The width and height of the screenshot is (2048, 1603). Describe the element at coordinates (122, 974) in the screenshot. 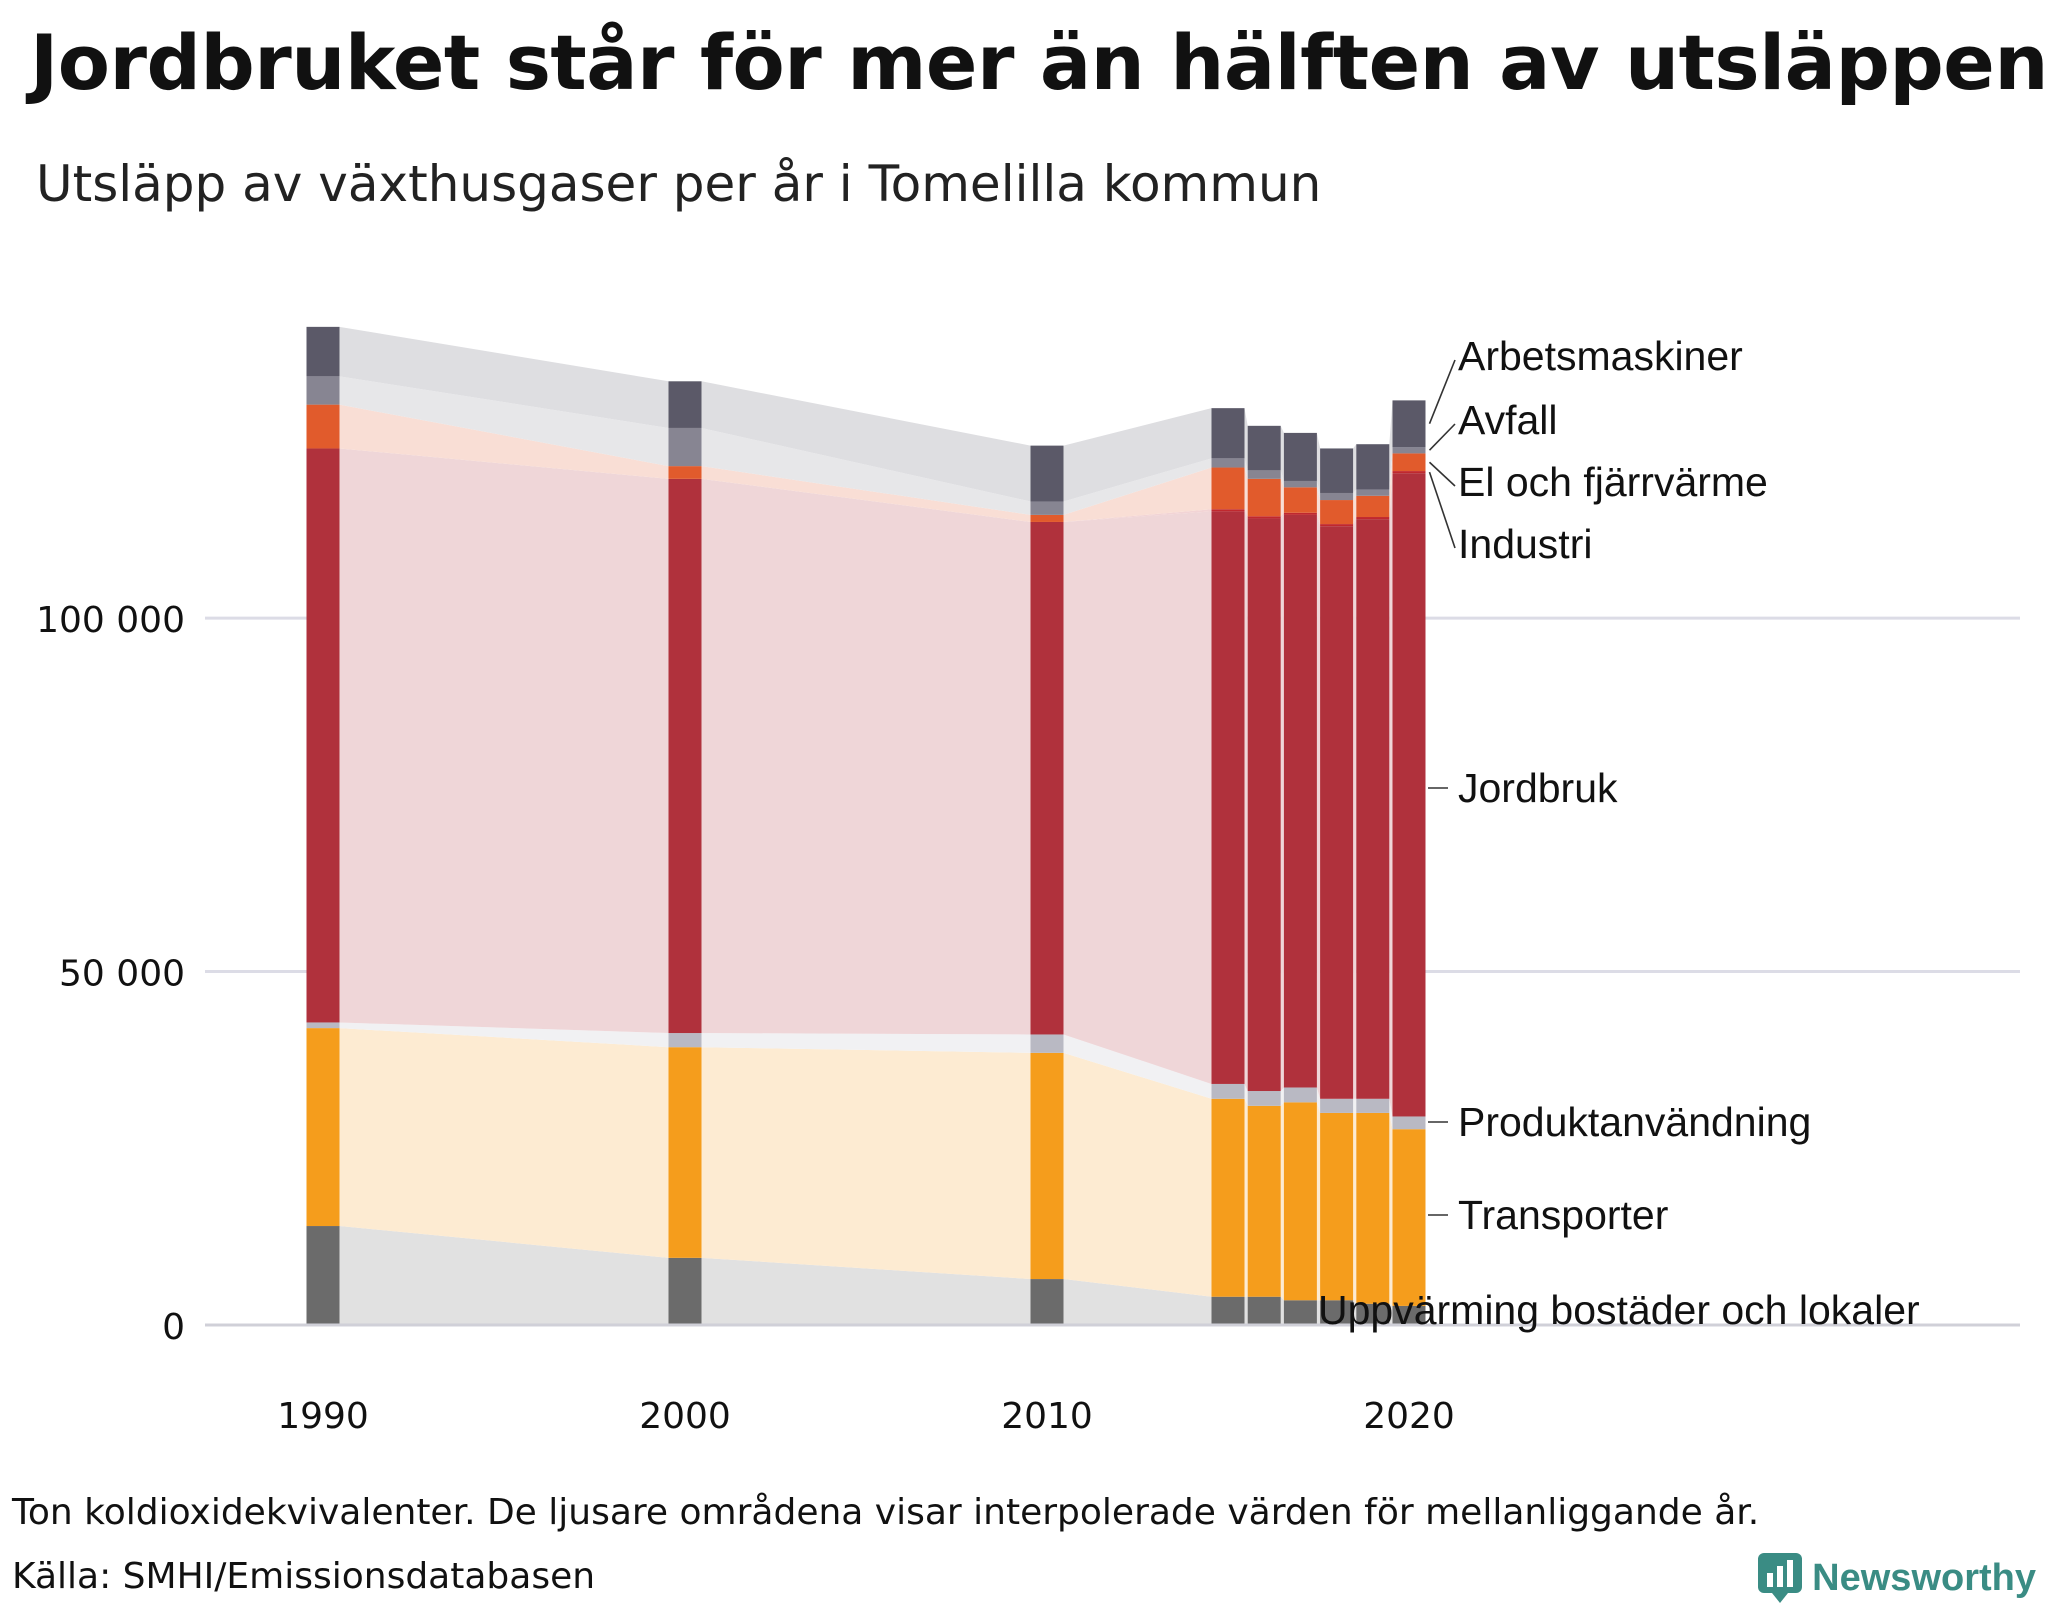

I see `y-tick-label: 50 000` at that location.